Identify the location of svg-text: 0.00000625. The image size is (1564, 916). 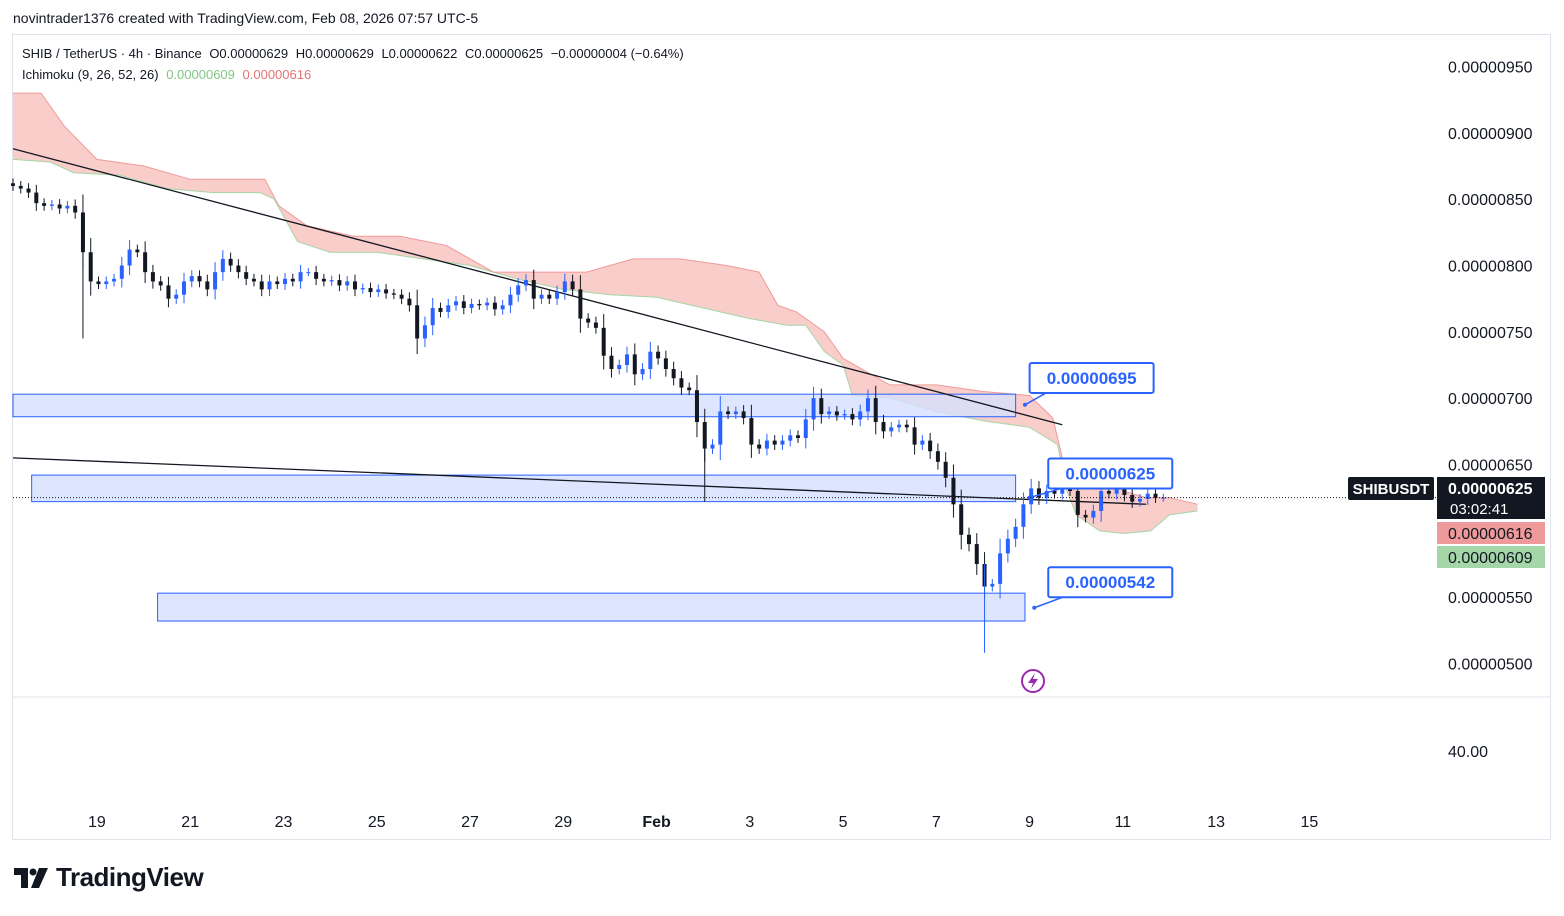
(1490, 489).